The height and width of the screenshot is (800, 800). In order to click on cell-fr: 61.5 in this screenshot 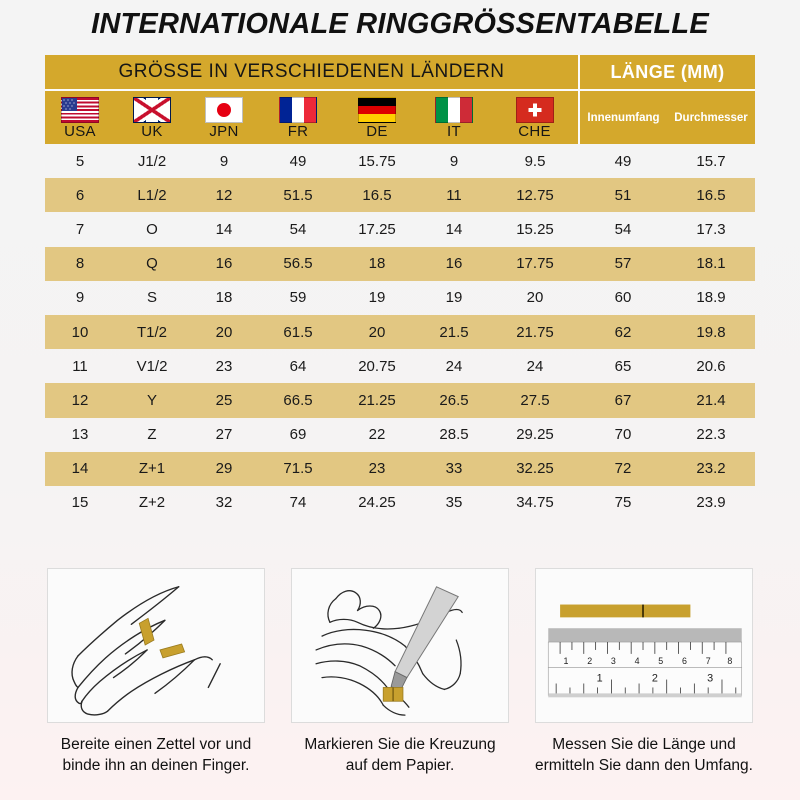, I will do `click(298, 332)`.